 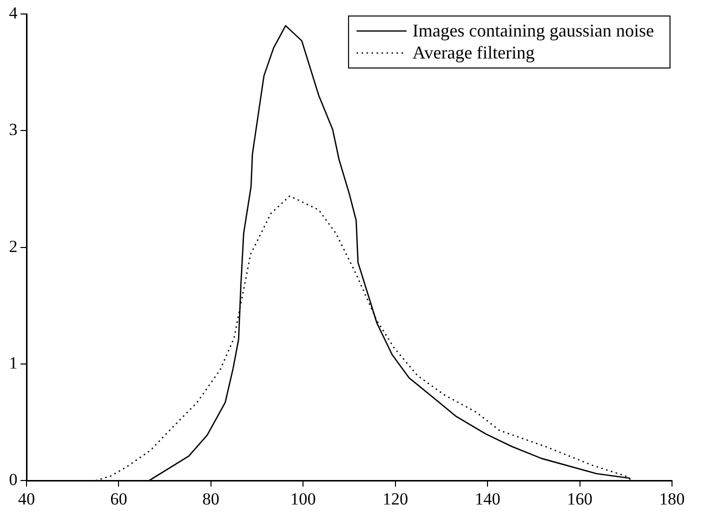 I want to click on x-tick-label: 80, so click(x=211, y=498).